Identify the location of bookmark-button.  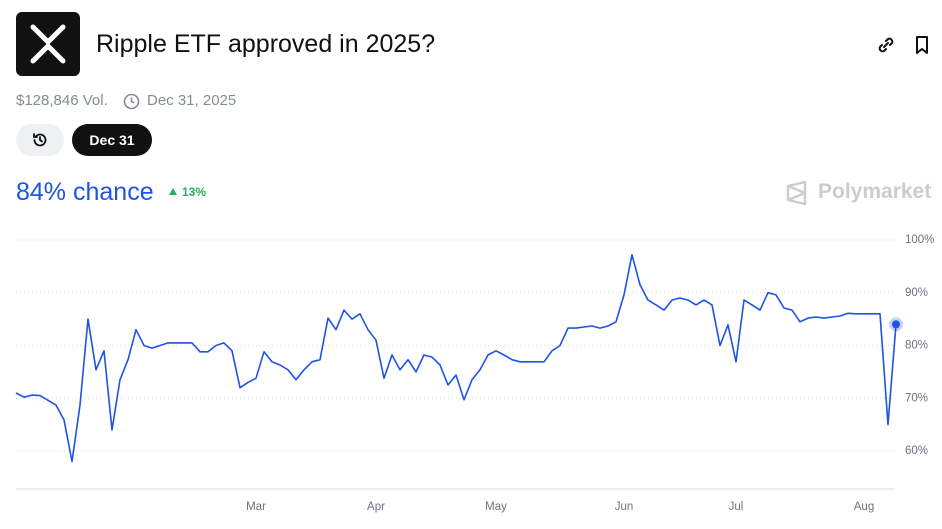
(922, 45).